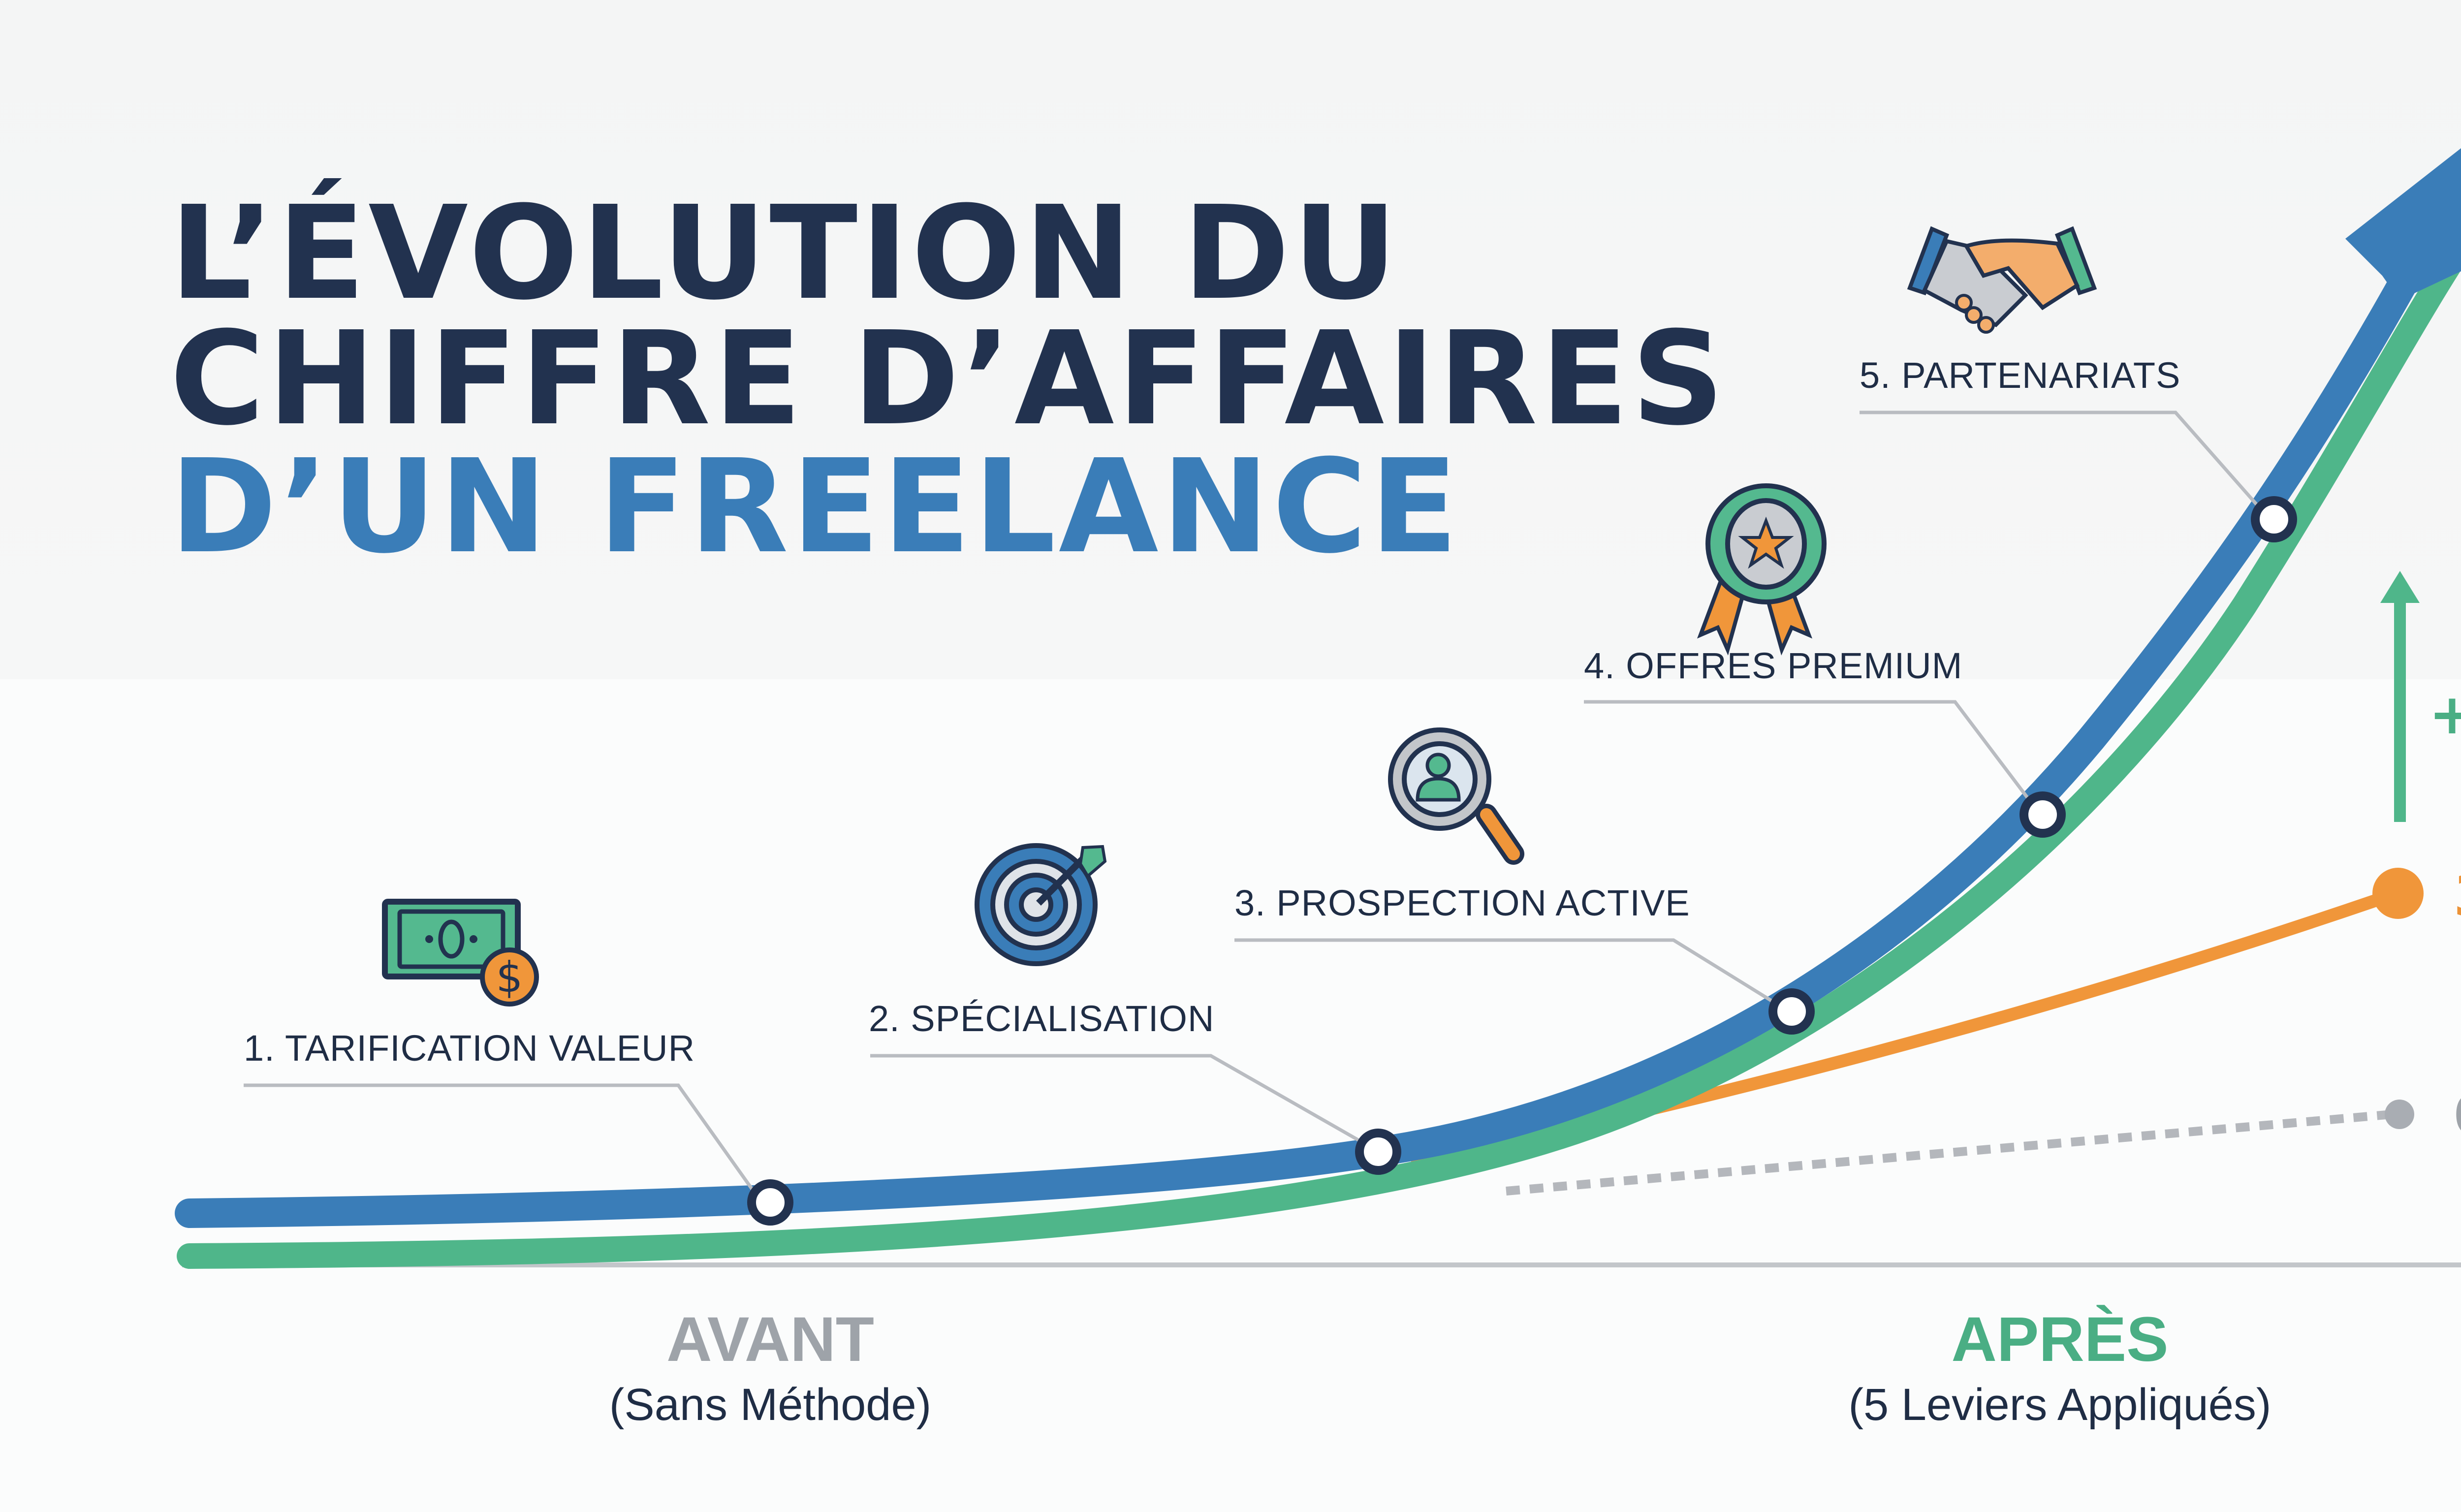  What do you see at coordinates (1462, 902) in the screenshot?
I see `lever-3-label: 3. PROSPECTION ACTIVE` at bounding box center [1462, 902].